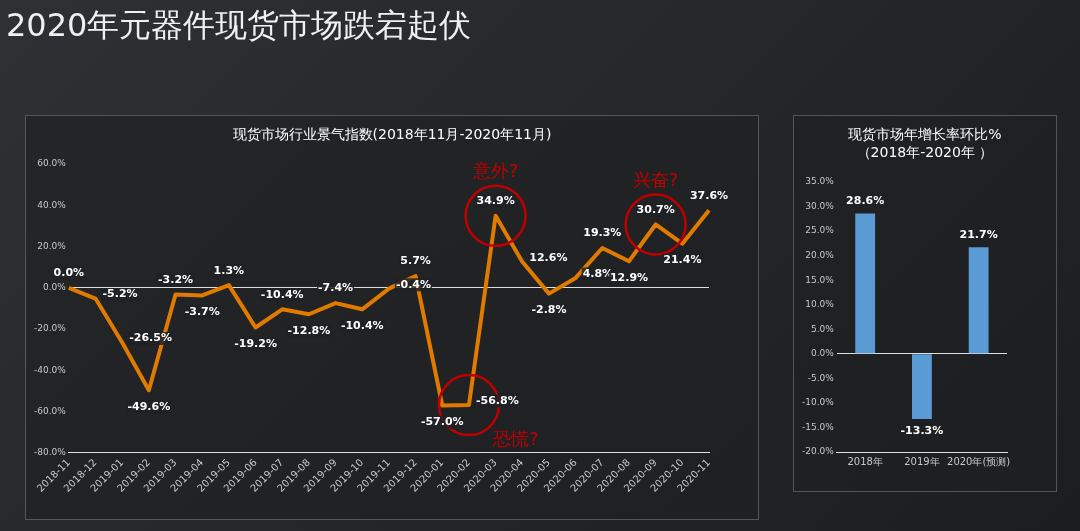 The width and height of the screenshot is (1080, 531). I want to click on y-tick-label: 30.0%, so click(820, 205).